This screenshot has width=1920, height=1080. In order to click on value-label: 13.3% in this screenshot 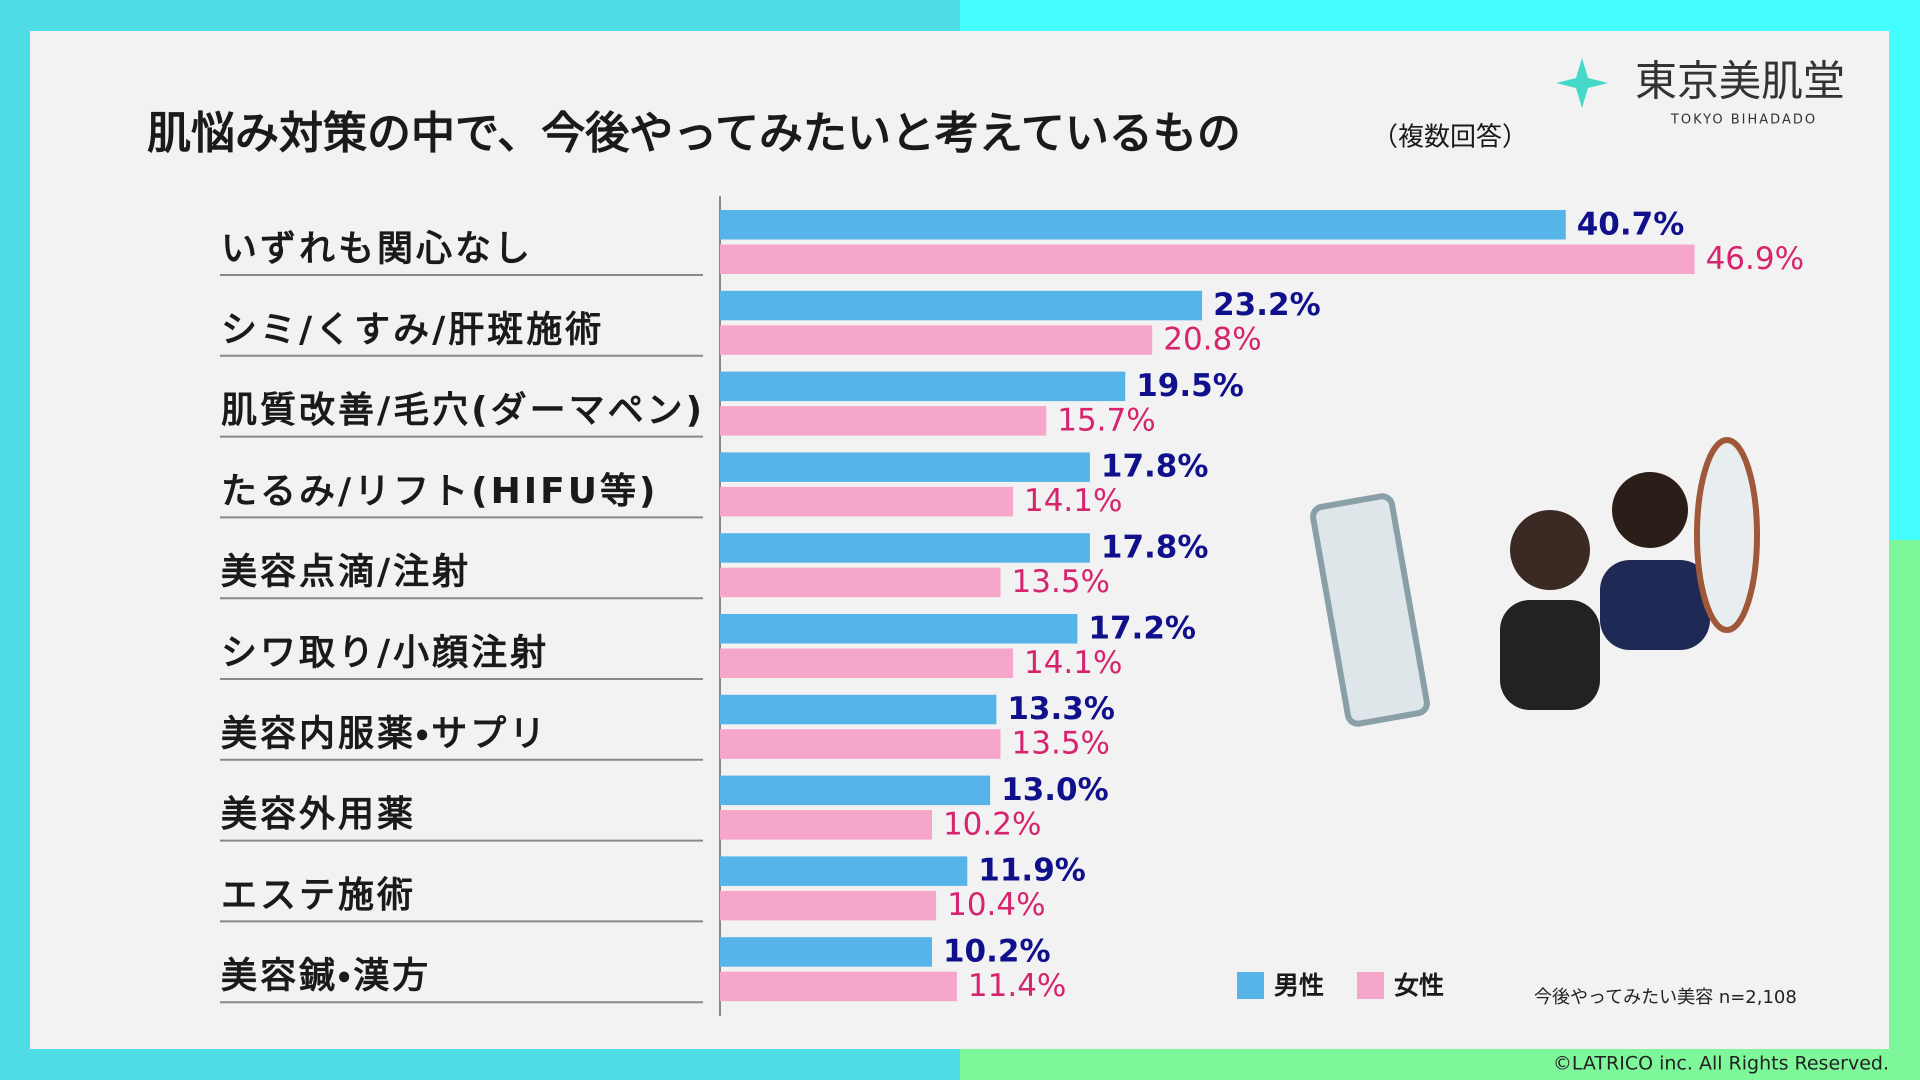, I will do `click(1061, 709)`.